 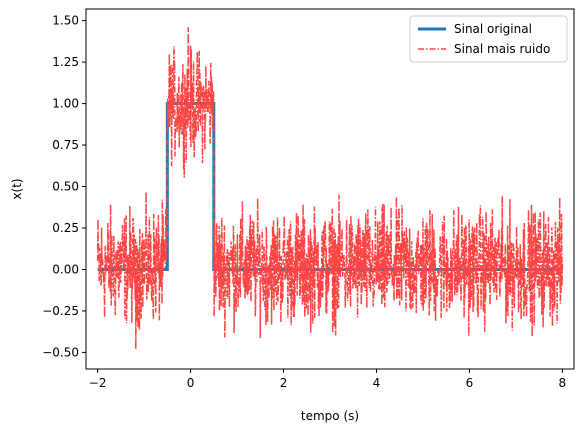 What do you see at coordinates (284, 383) in the screenshot?
I see `x-tick-label: 2` at bounding box center [284, 383].